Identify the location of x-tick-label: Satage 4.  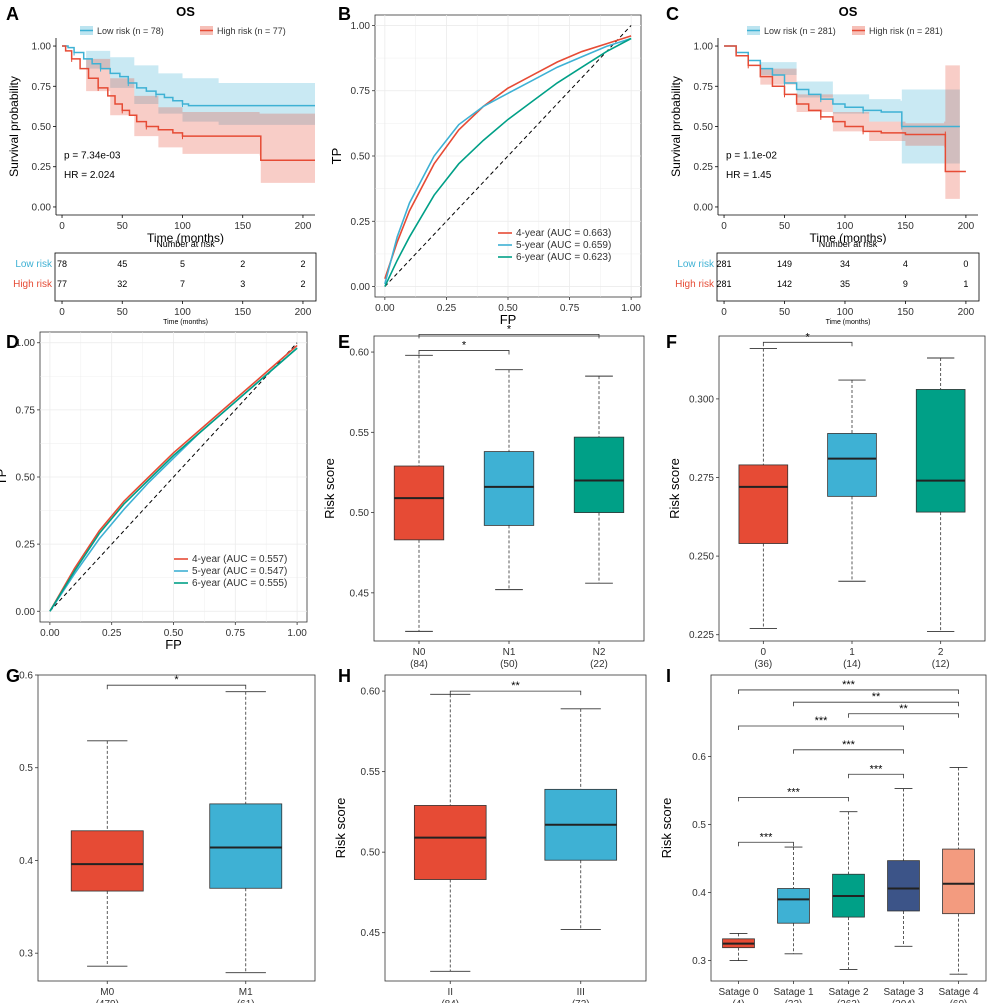
(958, 992).